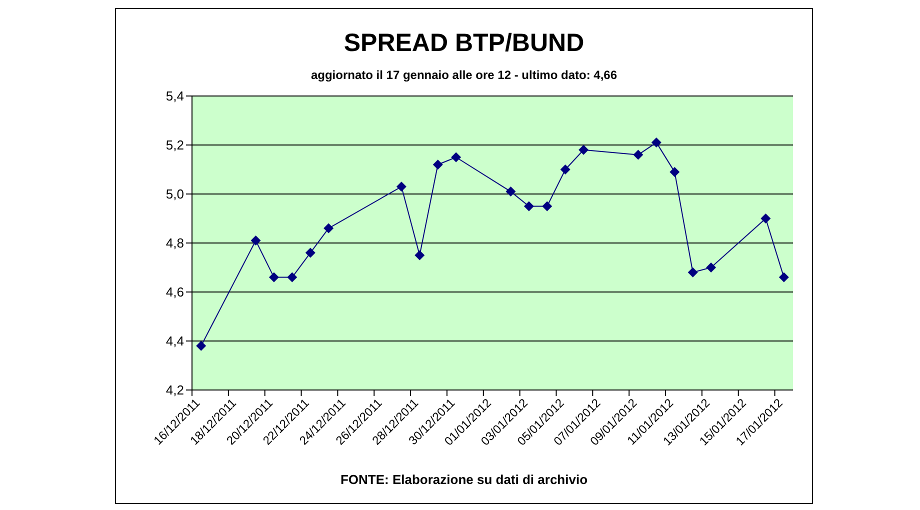 The image size is (920, 510). What do you see at coordinates (175, 341) in the screenshot?
I see `y-tick-label: 4,4` at bounding box center [175, 341].